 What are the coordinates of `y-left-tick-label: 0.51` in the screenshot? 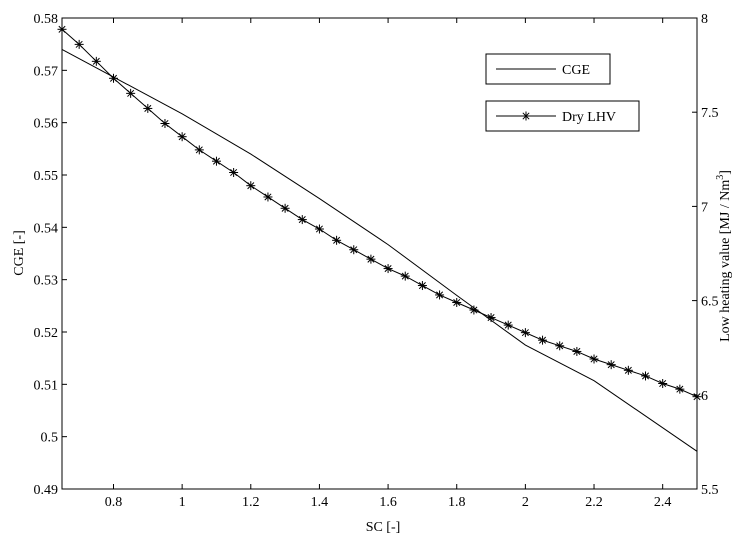 It's located at (46, 385).